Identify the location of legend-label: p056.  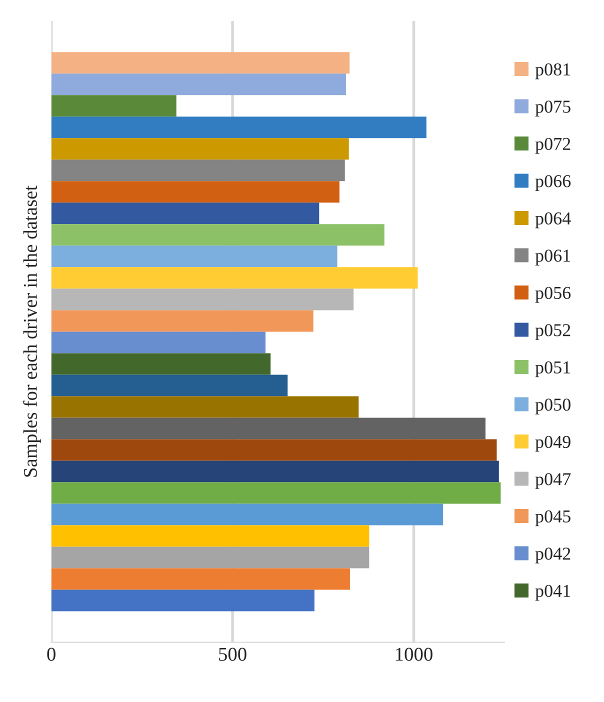
(553, 294).